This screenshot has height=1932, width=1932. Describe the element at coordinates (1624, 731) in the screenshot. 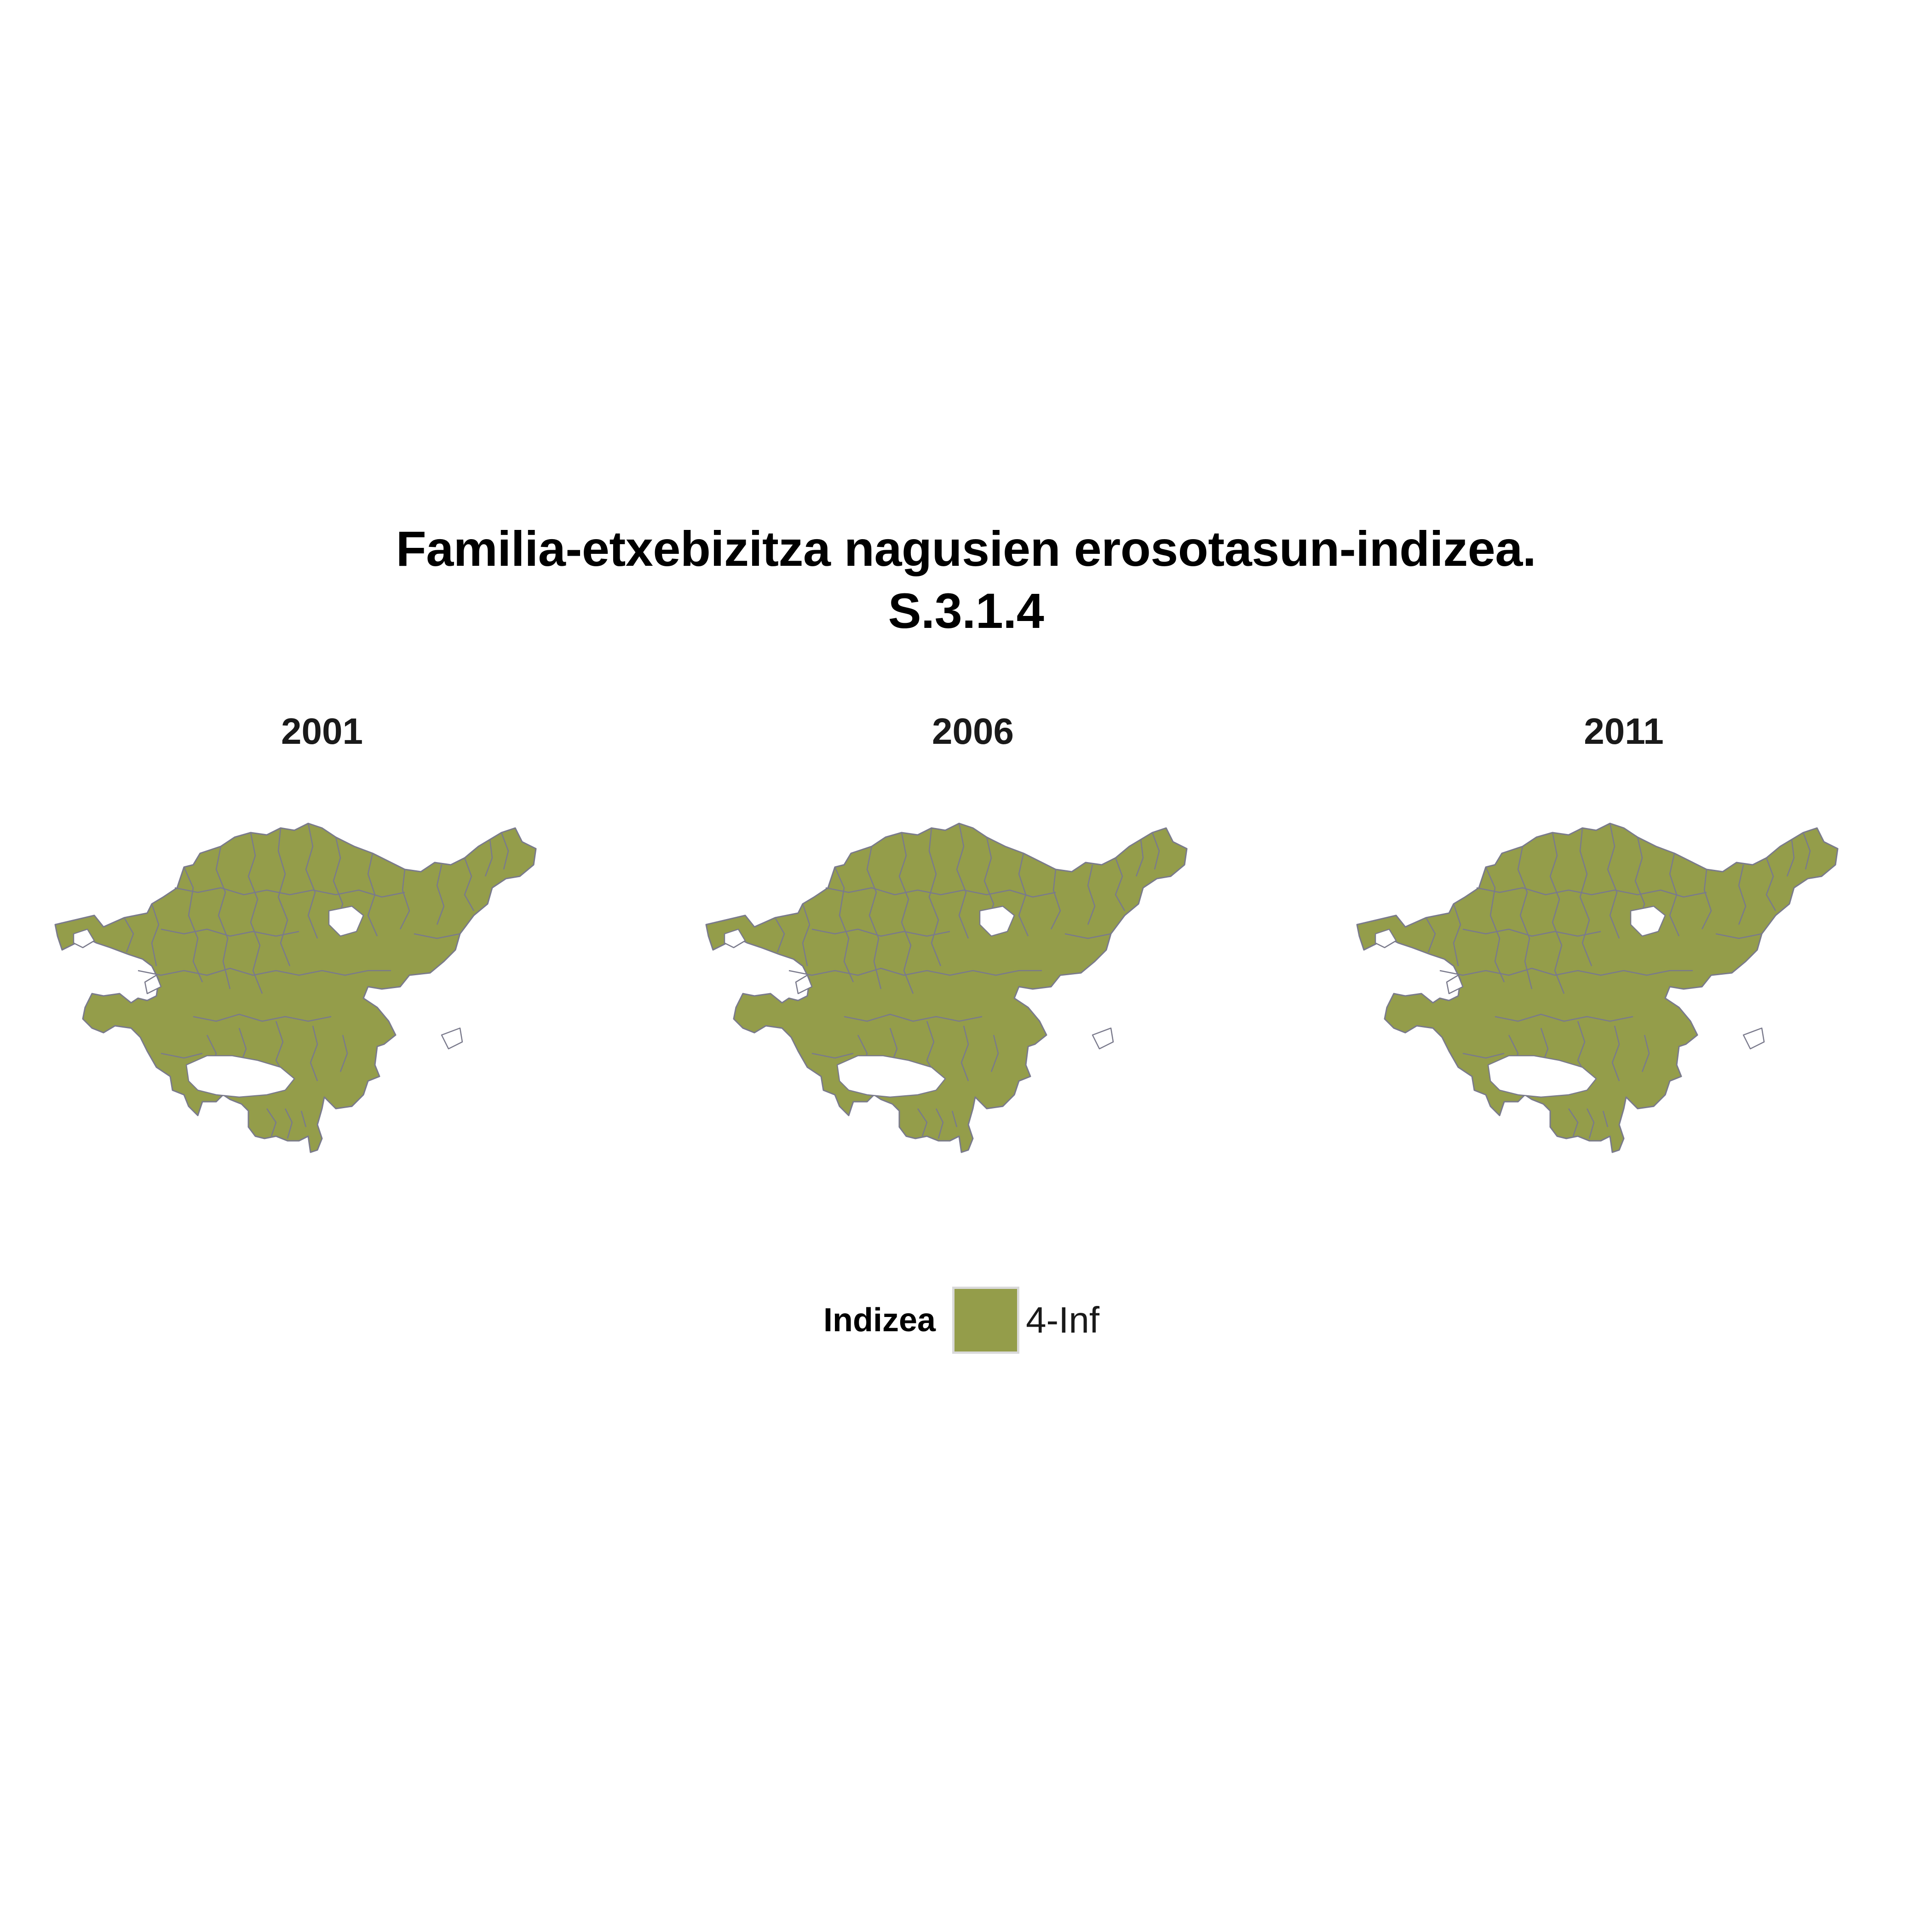

I see `panel-label: 2011` at that location.